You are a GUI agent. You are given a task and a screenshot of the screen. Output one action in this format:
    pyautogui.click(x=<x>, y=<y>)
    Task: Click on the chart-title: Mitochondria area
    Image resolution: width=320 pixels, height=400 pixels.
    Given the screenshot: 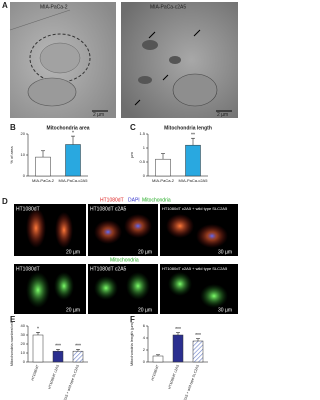 What is the action you would take?
    pyautogui.click(x=67, y=128)
    